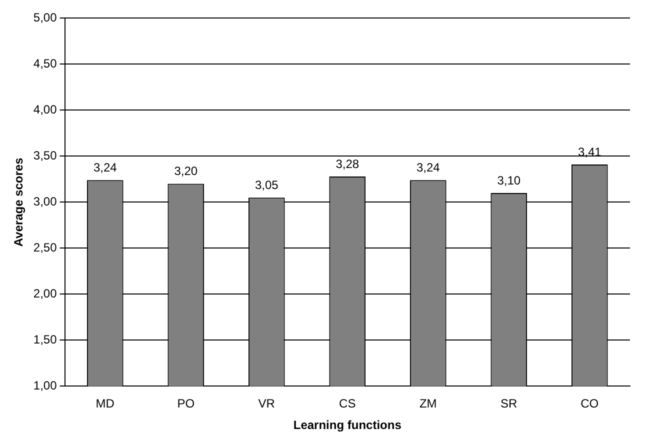 The image size is (658, 445). Describe the element at coordinates (45, 63) in the screenshot. I see `y-tick-label: 4,50` at that location.